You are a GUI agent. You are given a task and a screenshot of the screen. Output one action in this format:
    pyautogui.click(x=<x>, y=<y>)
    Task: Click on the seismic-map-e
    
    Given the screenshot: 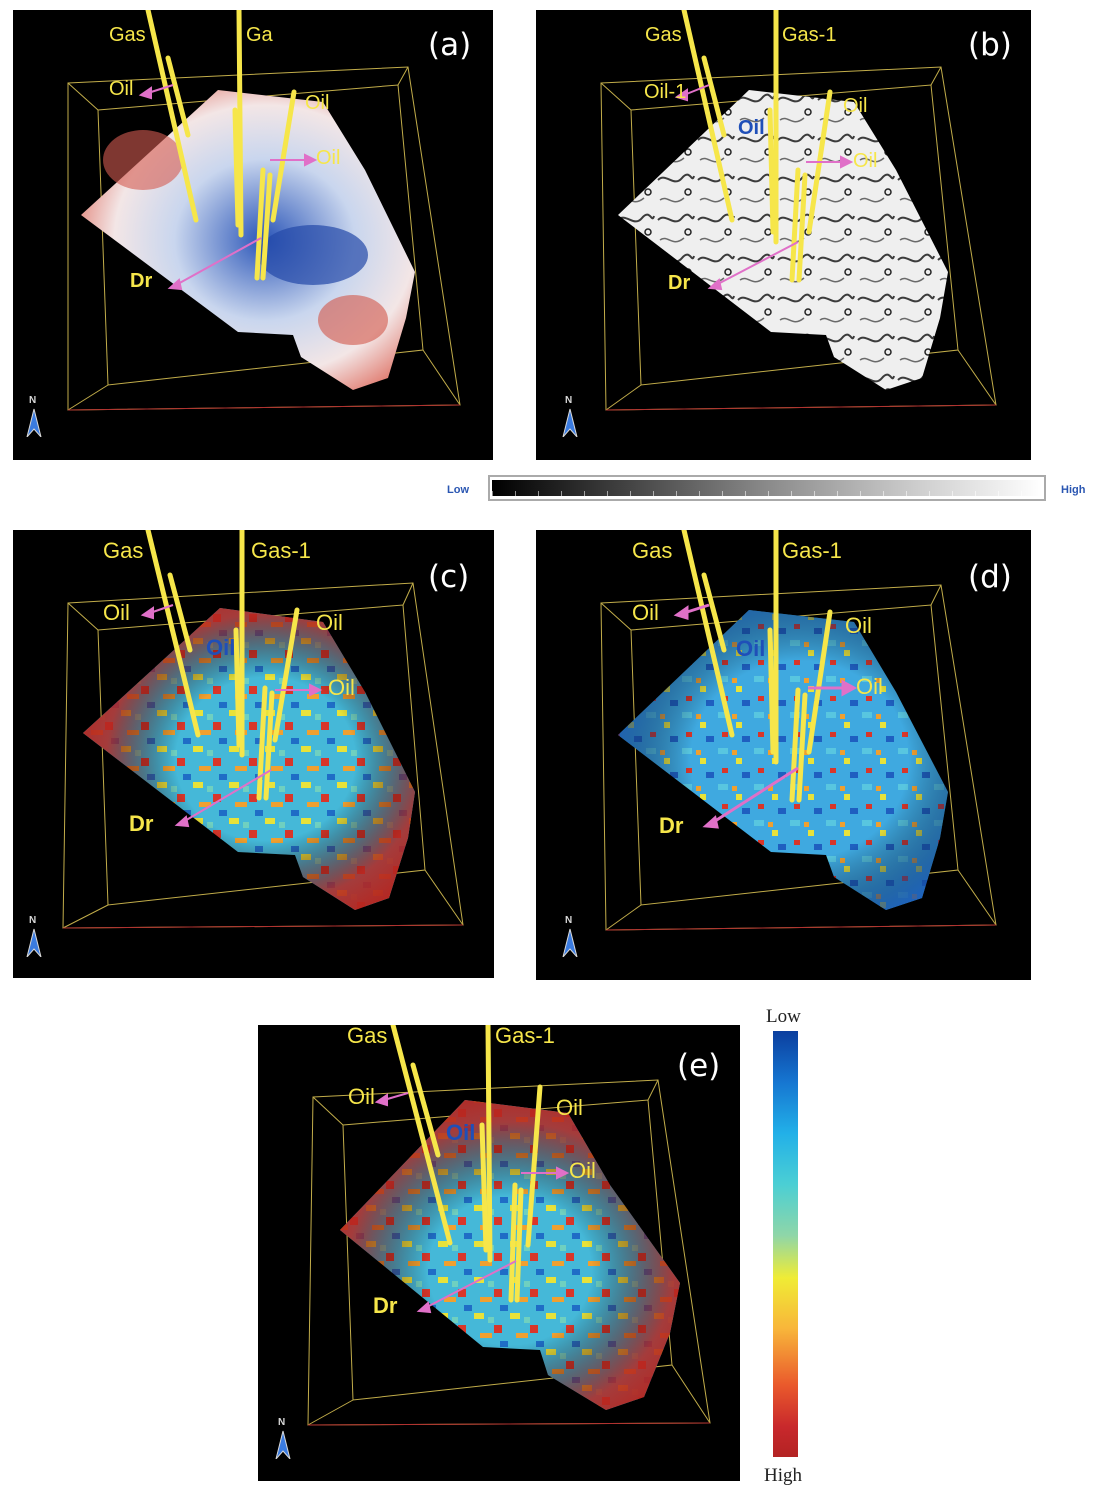 What is the action you would take?
    pyautogui.click(x=509, y=1225)
    